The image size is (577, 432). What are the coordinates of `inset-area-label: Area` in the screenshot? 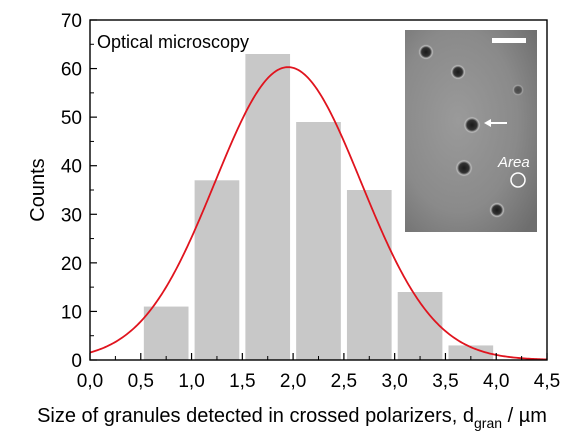 It's located at (513, 162).